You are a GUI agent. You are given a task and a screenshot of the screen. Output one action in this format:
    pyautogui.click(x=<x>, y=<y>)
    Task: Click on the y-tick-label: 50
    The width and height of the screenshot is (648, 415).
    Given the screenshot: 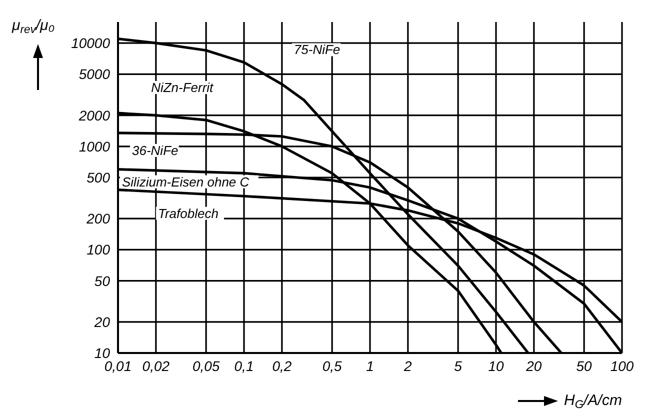 What is the action you would take?
    pyautogui.click(x=102, y=280)
    